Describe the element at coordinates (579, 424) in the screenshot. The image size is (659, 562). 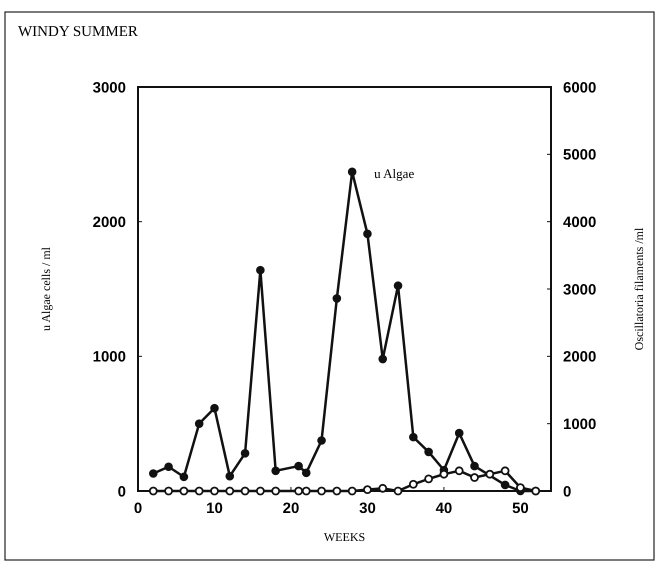
I see `y2-tick-label: 1000` at that location.